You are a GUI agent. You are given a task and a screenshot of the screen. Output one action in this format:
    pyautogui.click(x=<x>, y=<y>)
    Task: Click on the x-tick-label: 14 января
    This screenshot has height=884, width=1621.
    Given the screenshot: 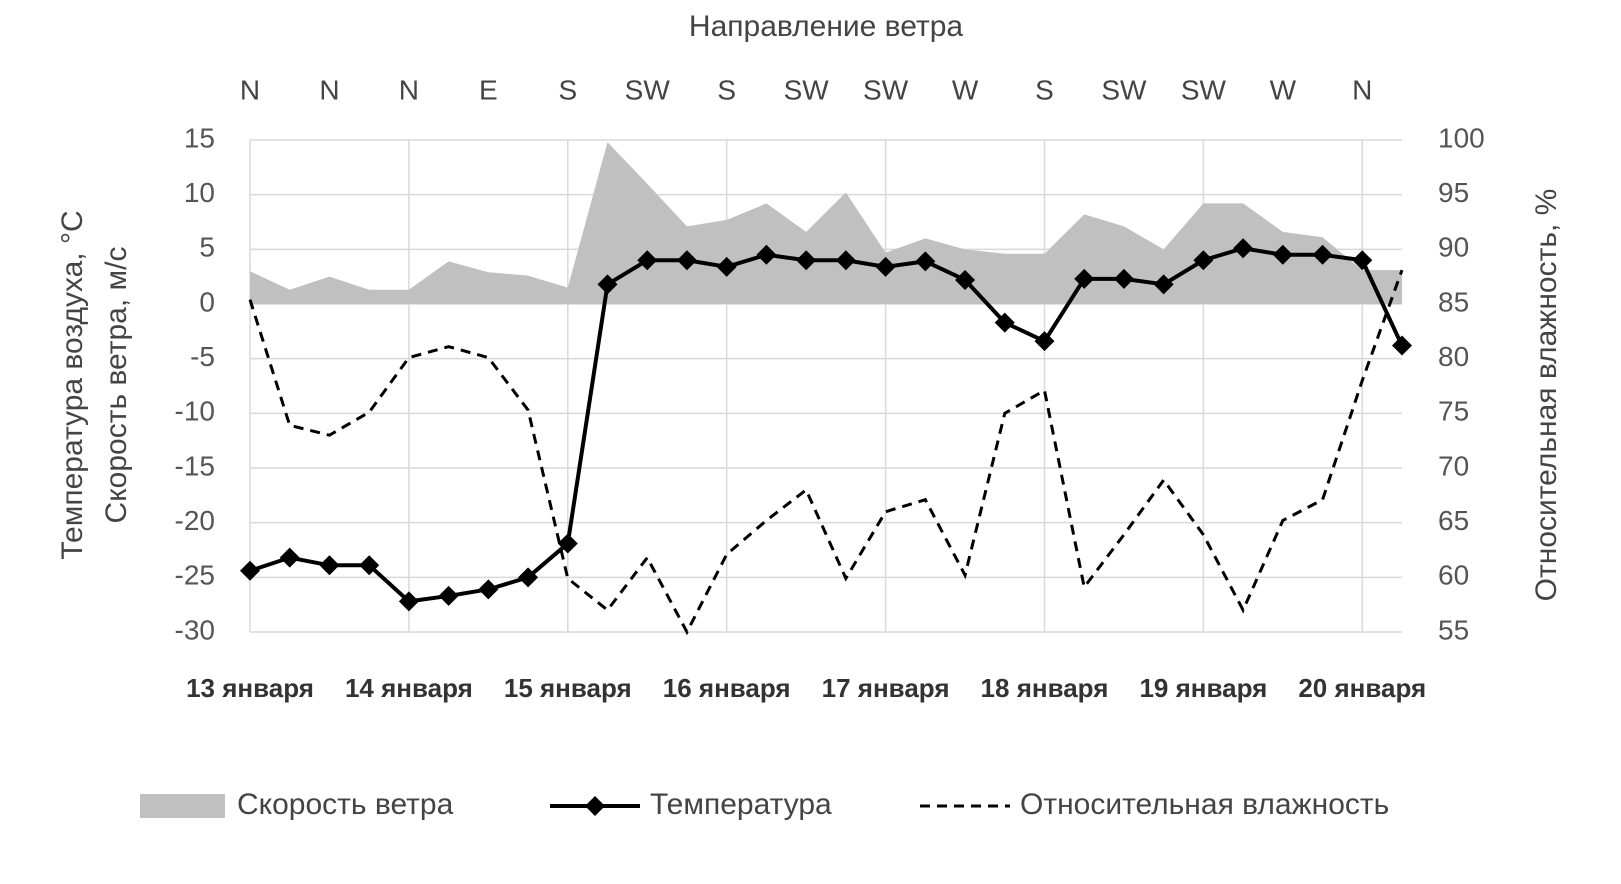 What is the action you would take?
    pyautogui.click(x=409, y=688)
    